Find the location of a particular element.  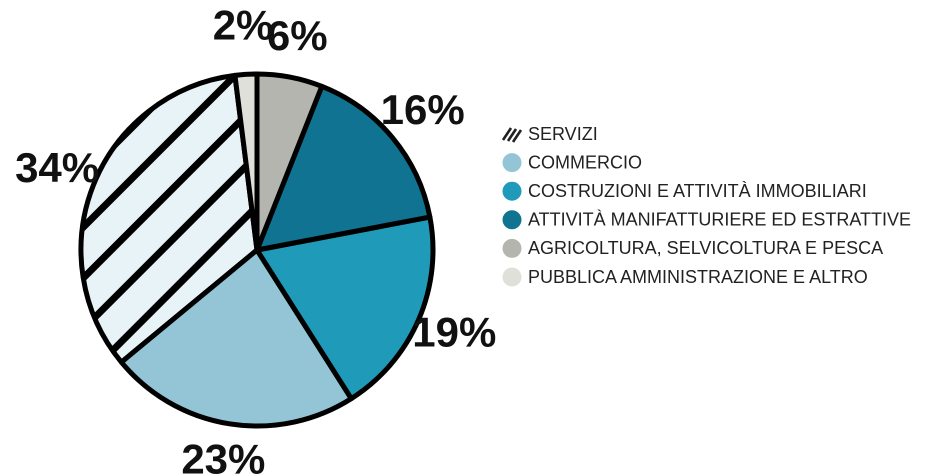

legend-label: AGRICOLTURA, SELVICOLTURA E PESCA is located at coordinates (705, 248).